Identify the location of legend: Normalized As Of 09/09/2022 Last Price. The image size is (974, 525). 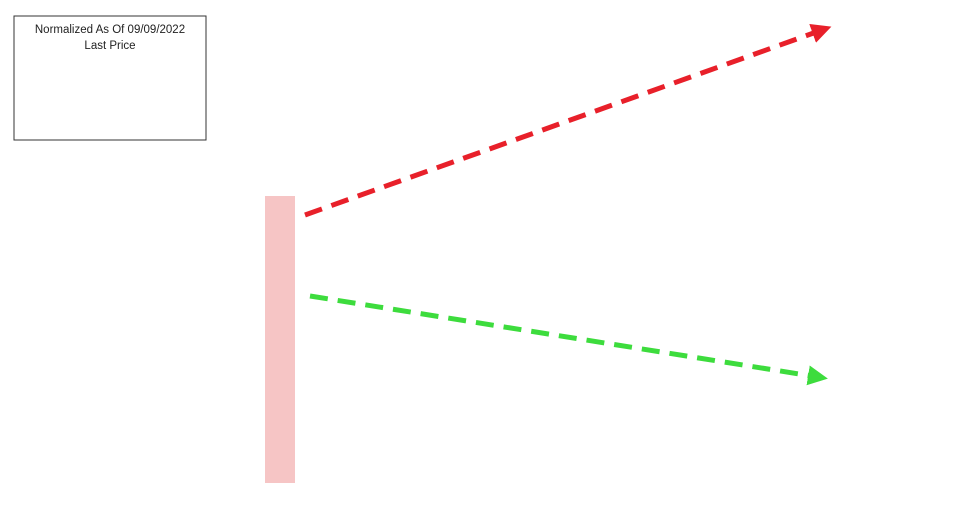
(110, 78).